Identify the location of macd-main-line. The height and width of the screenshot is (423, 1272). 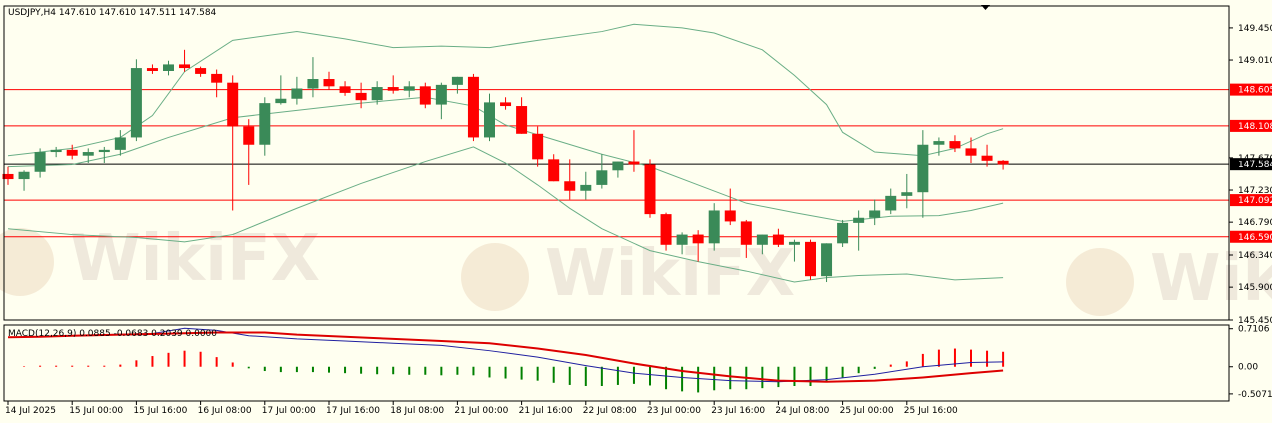
(505, 355).